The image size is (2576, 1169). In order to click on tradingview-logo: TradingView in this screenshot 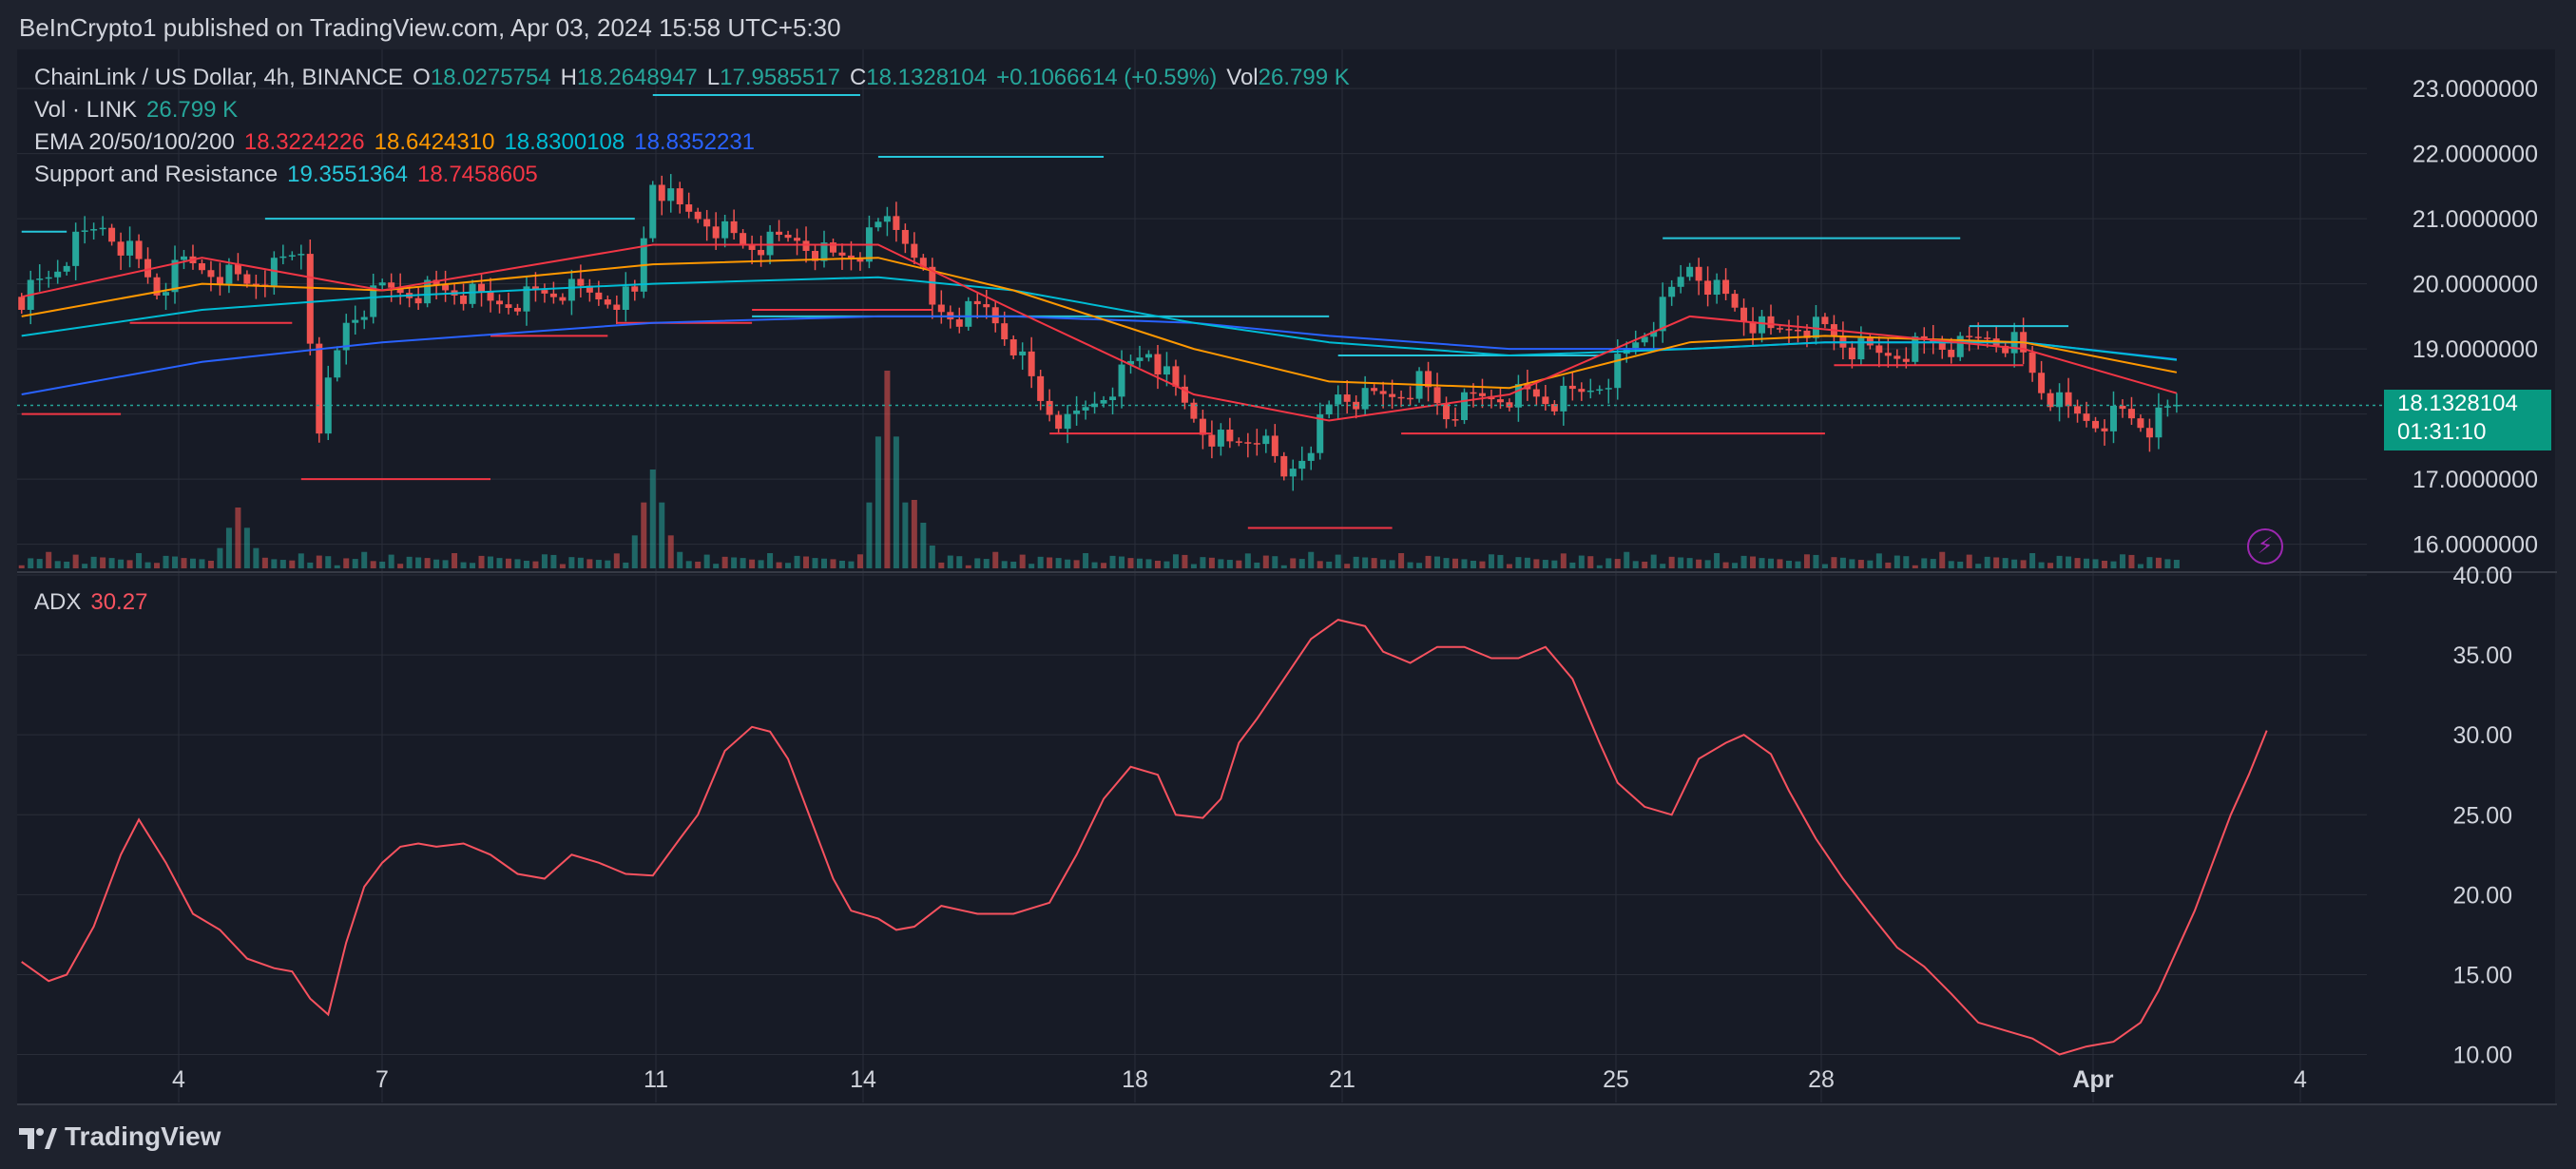, I will do `click(120, 1136)`.